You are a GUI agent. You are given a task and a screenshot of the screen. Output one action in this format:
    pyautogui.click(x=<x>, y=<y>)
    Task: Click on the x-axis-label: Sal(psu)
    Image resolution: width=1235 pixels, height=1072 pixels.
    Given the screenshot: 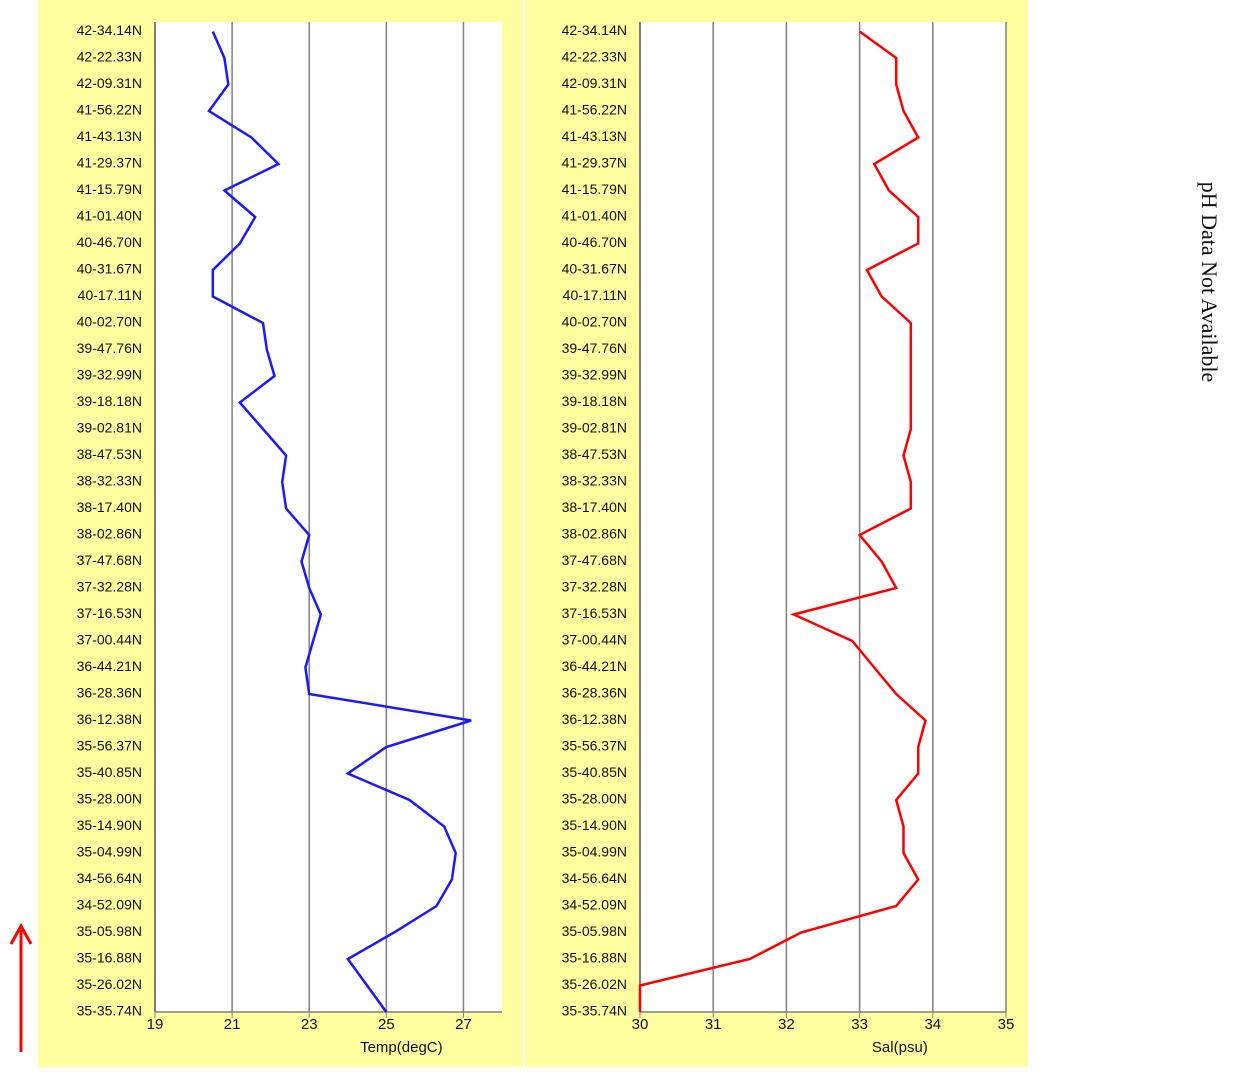 What is the action you would take?
    pyautogui.click(x=900, y=1047)
    